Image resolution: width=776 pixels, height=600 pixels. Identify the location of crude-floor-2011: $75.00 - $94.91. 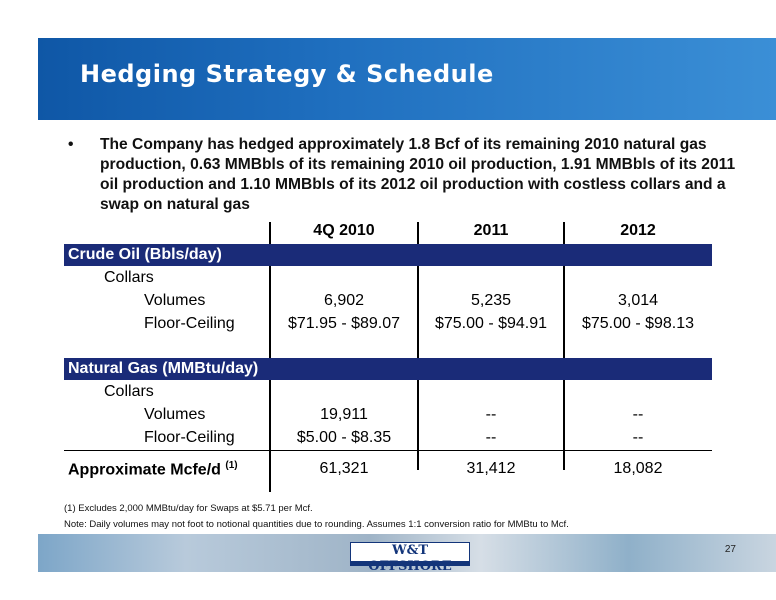
(491, 323).